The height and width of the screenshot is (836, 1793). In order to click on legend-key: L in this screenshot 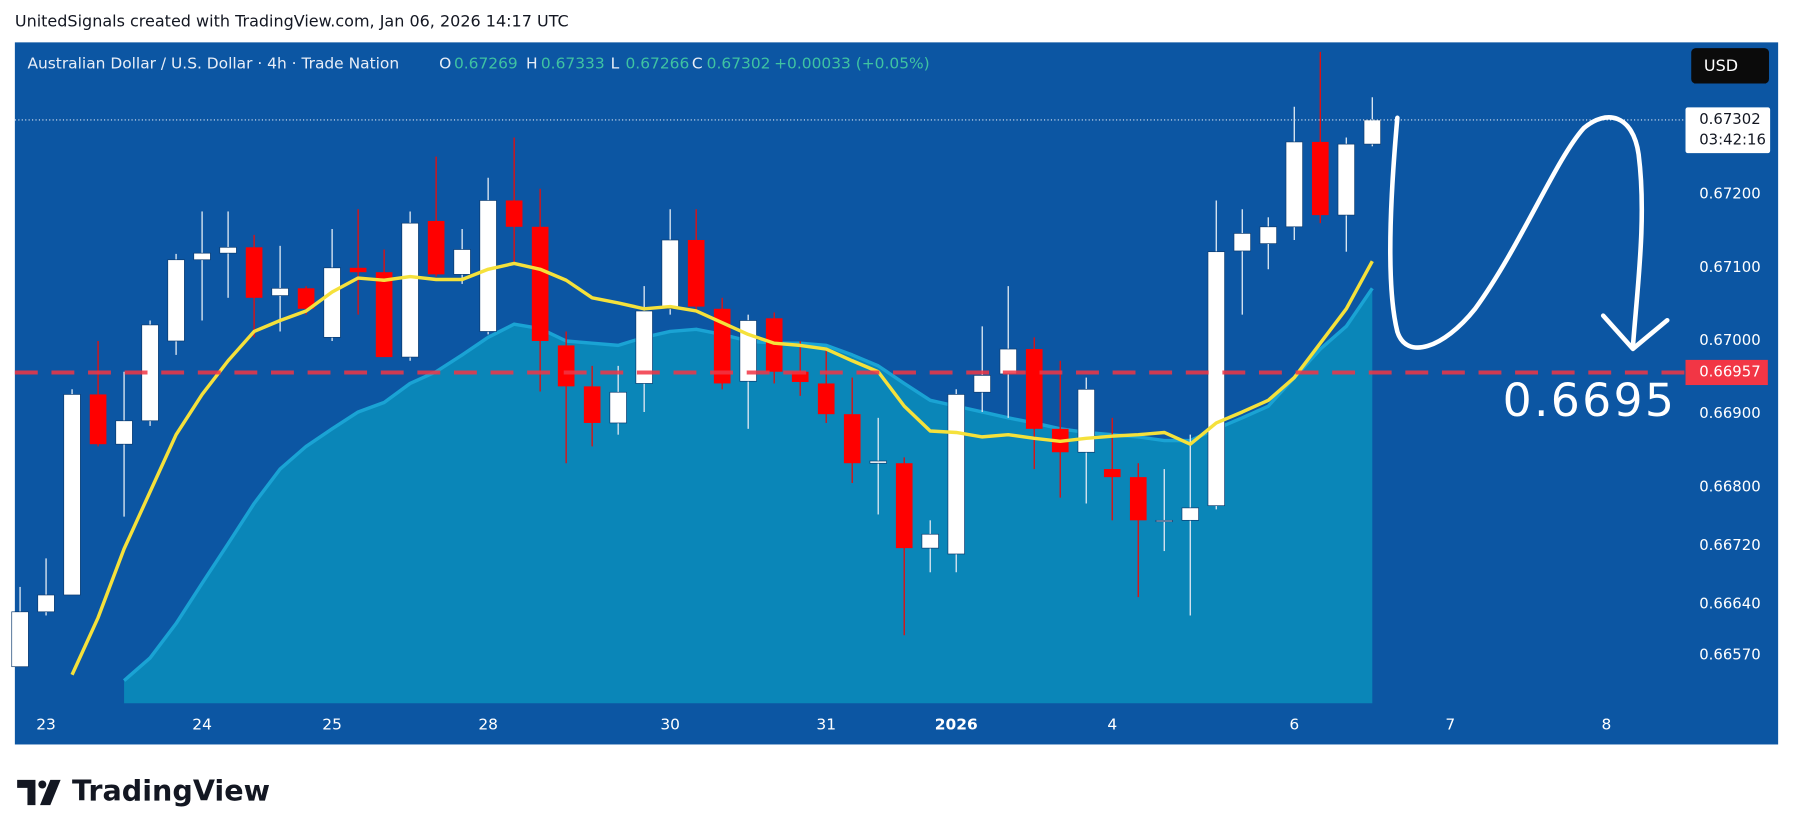, I will do `click(615, 64)`.